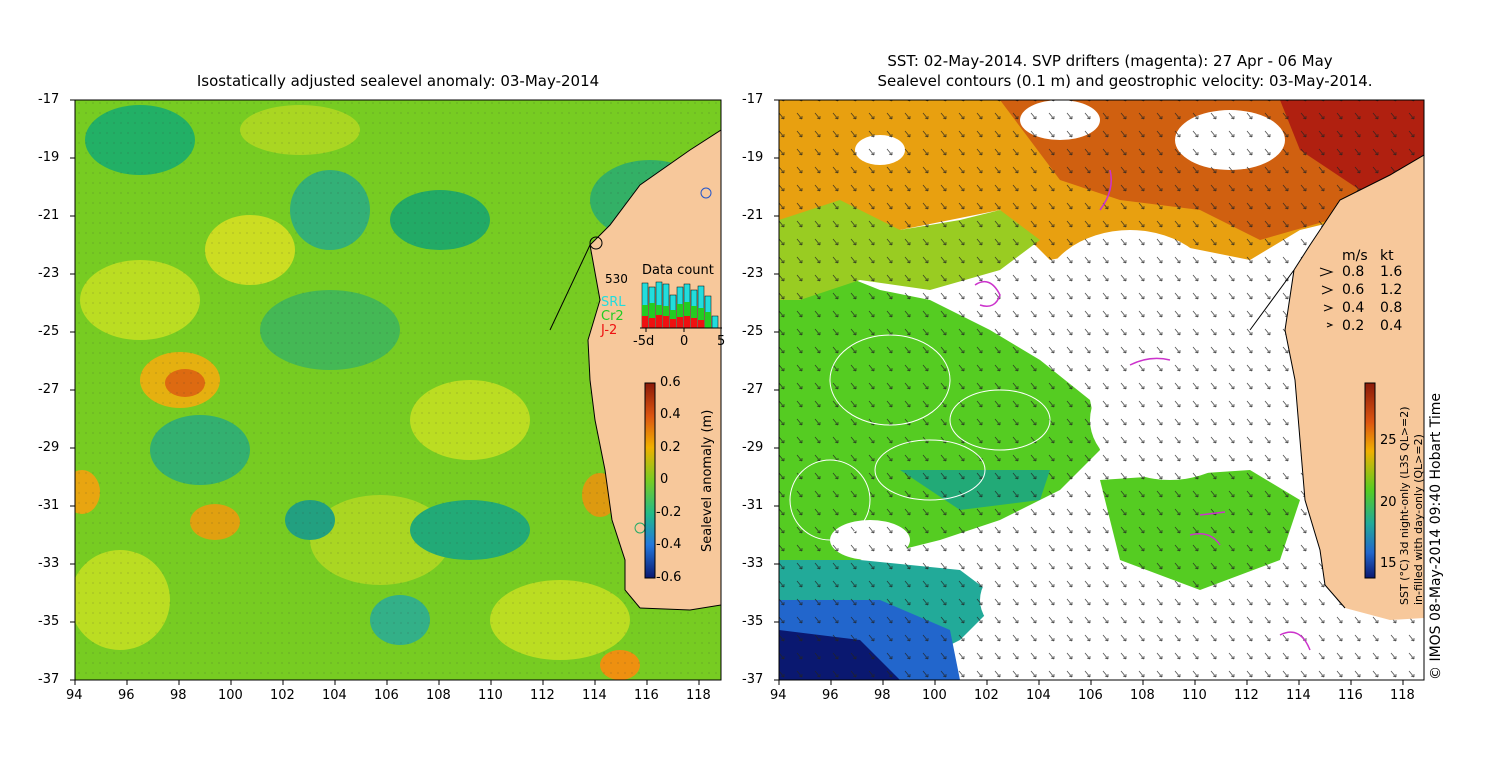  What do you see at coordinates (753, 621) in the screenshot?
I see `right-y-tick: -35` at bounding box center [753, 621].